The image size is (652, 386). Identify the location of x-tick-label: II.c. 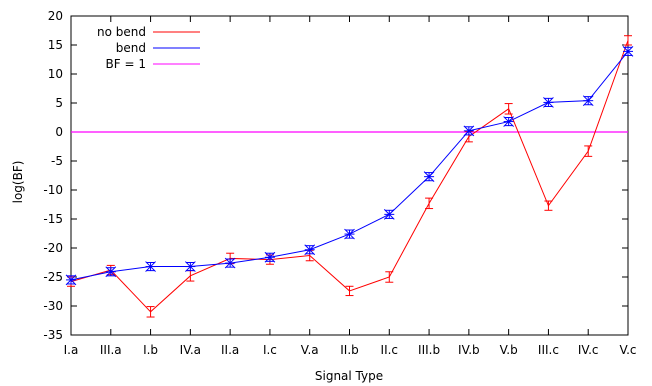
(390, 350).